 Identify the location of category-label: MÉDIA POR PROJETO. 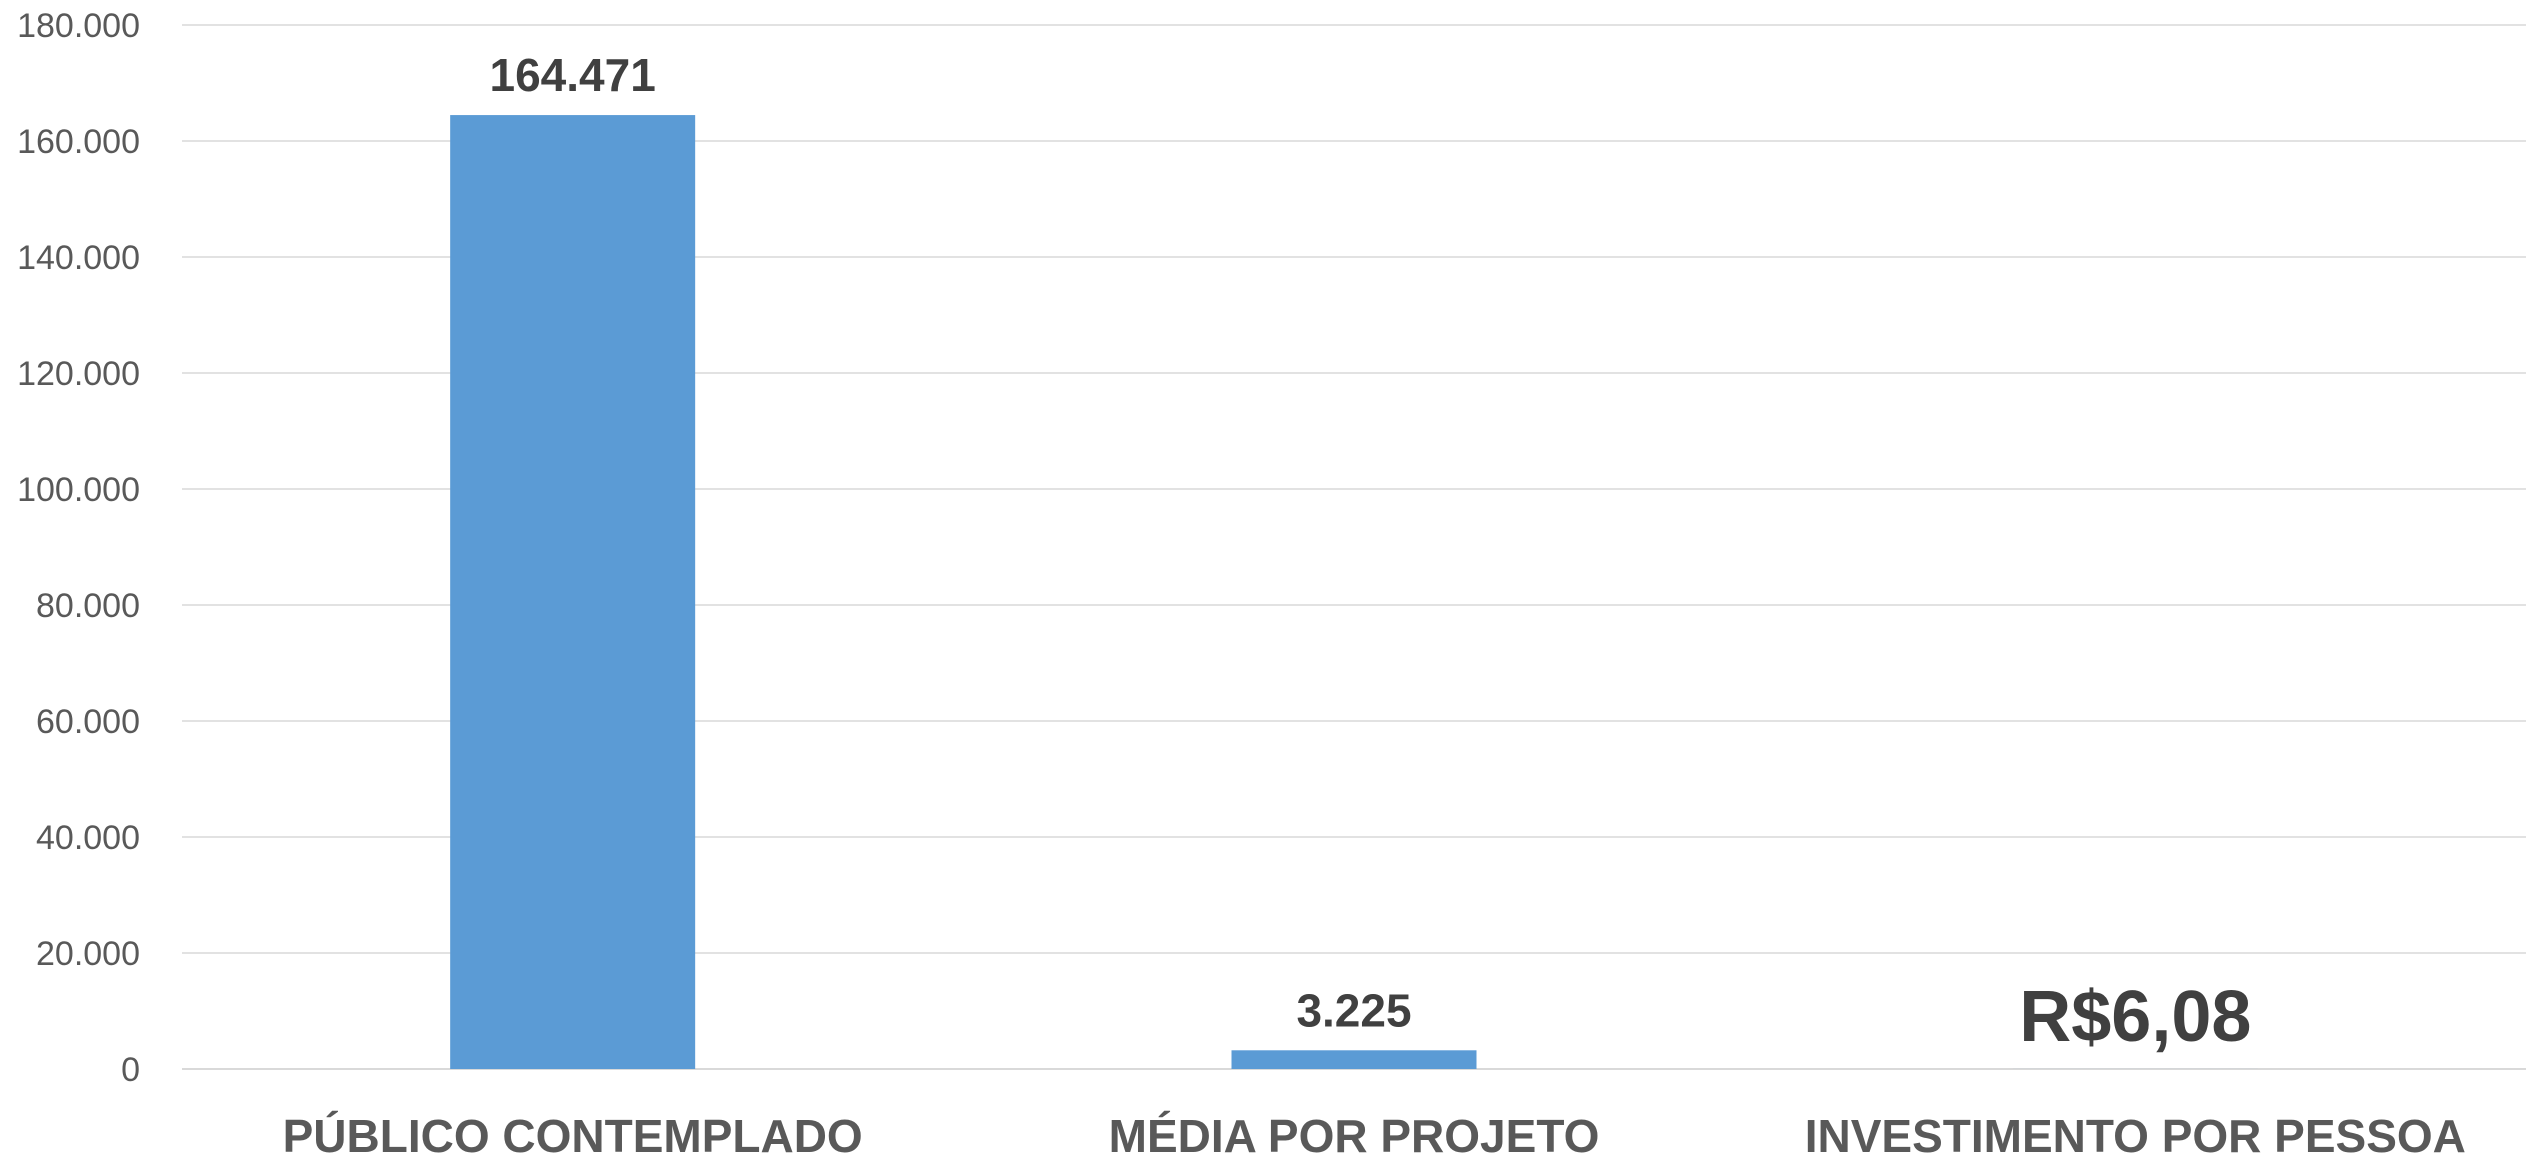
(1354, 1134).